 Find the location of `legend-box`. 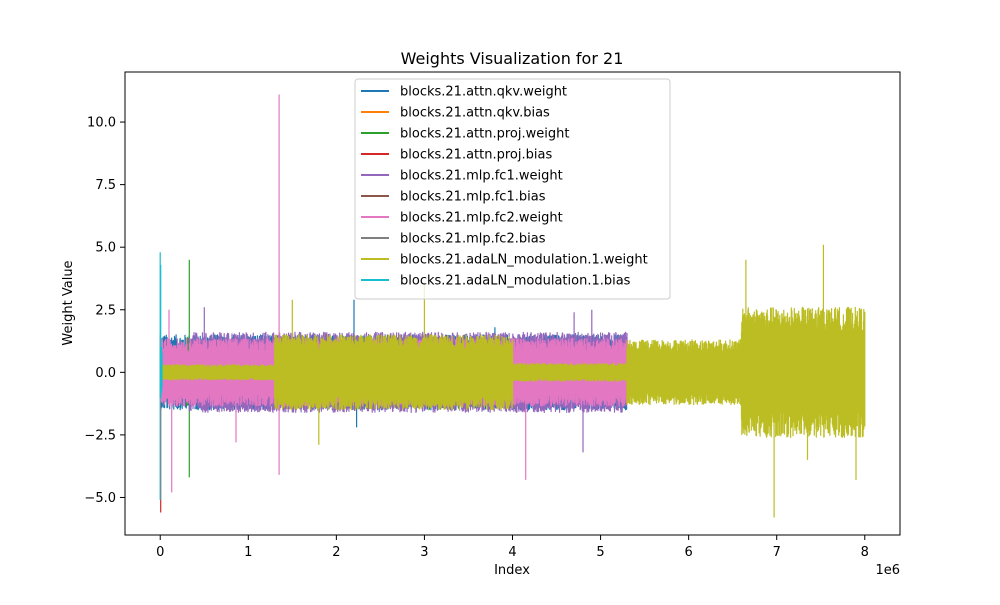

legend-box is located at coordinates (512, 189).